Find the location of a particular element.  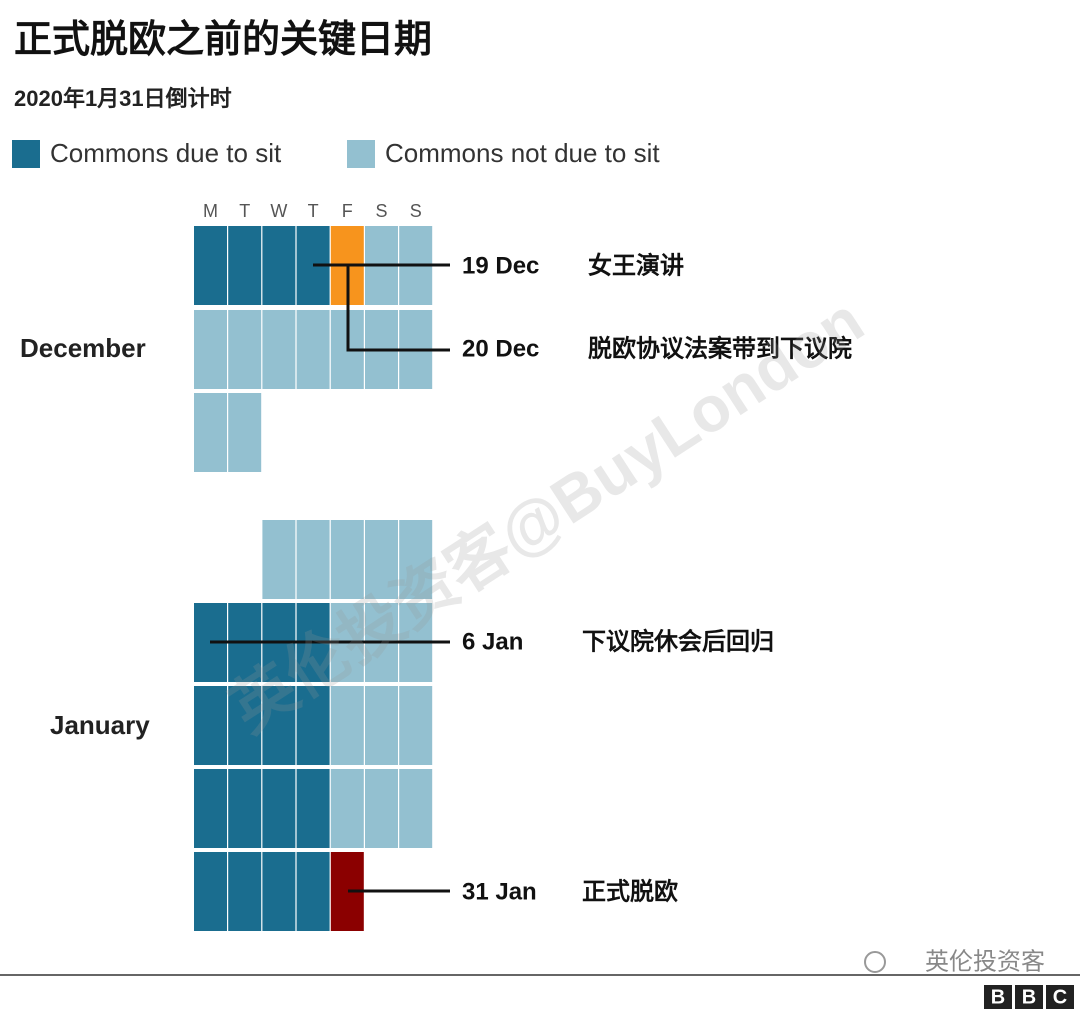

annotation-text: 下议院休会后回归 is located at coordinates (678, 641).